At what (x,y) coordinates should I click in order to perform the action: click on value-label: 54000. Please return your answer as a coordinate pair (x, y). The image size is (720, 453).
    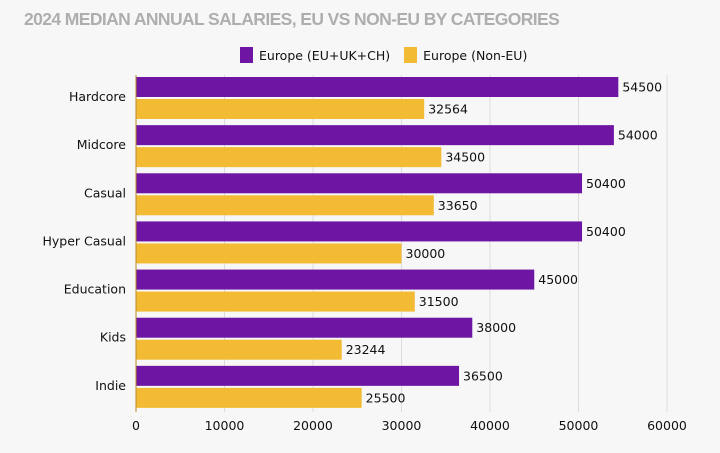
    Looking at the image, I should click on (638, 135).